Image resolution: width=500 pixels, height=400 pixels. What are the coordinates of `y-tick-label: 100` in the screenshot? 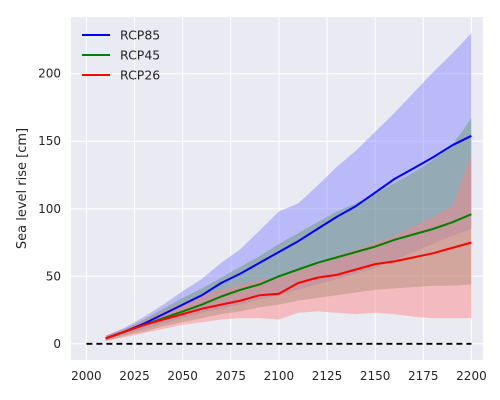 It's located at (49, 209).